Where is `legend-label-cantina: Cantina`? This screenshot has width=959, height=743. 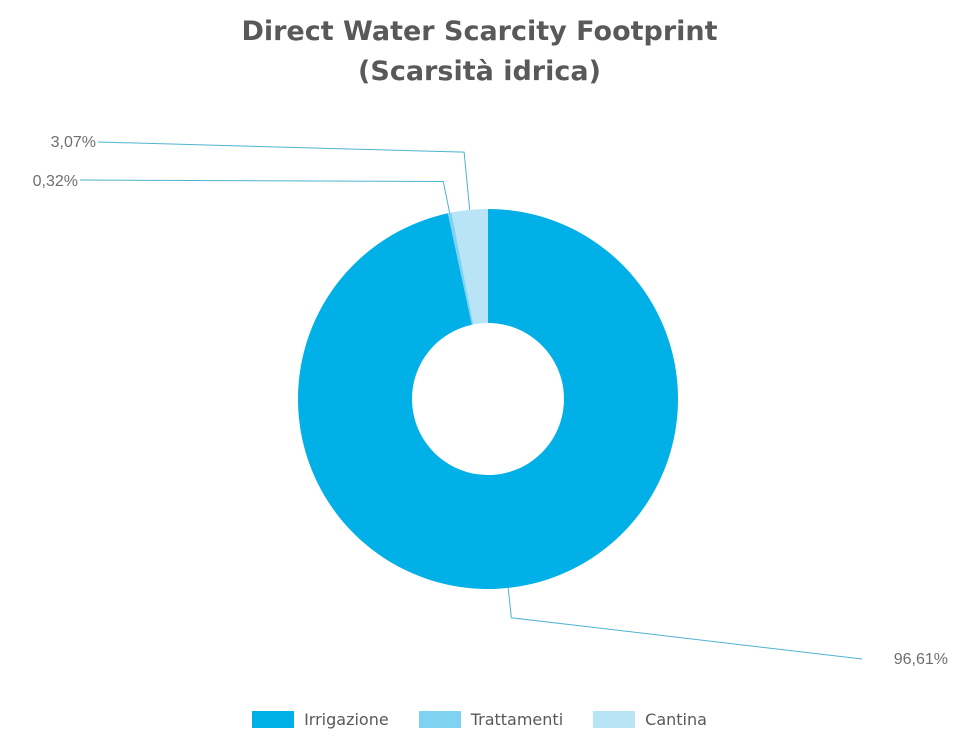
legend-label-cantina: Cantina is located at coordinates (676, 719).